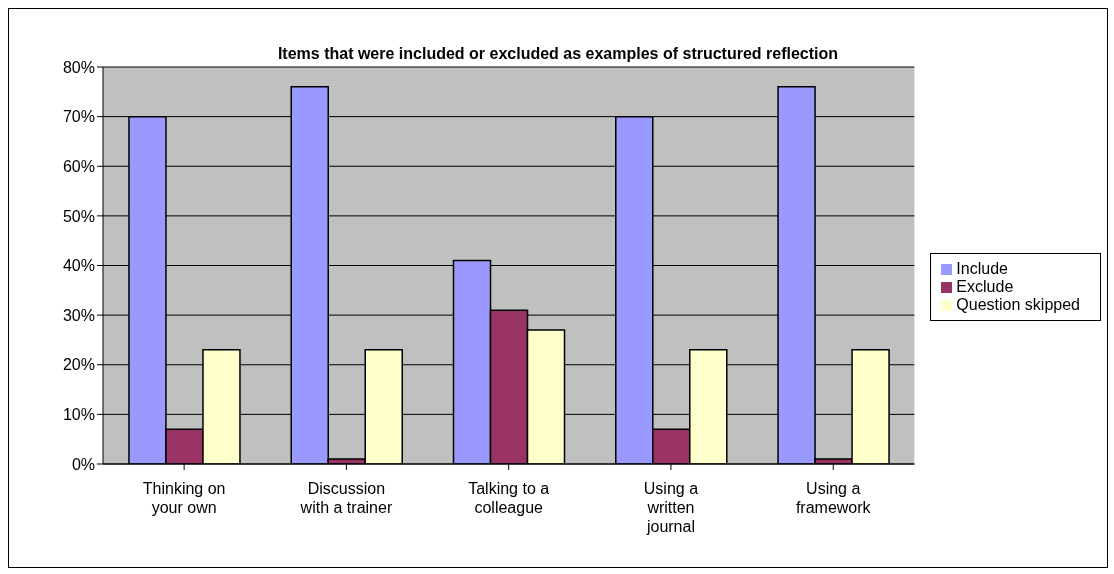 The width and height of the screenshot is (1114, 574). Describe the element at coordinates (346, 498) in the screenshot. I see `x-tick-label: Discussion with a trainer` at that location.